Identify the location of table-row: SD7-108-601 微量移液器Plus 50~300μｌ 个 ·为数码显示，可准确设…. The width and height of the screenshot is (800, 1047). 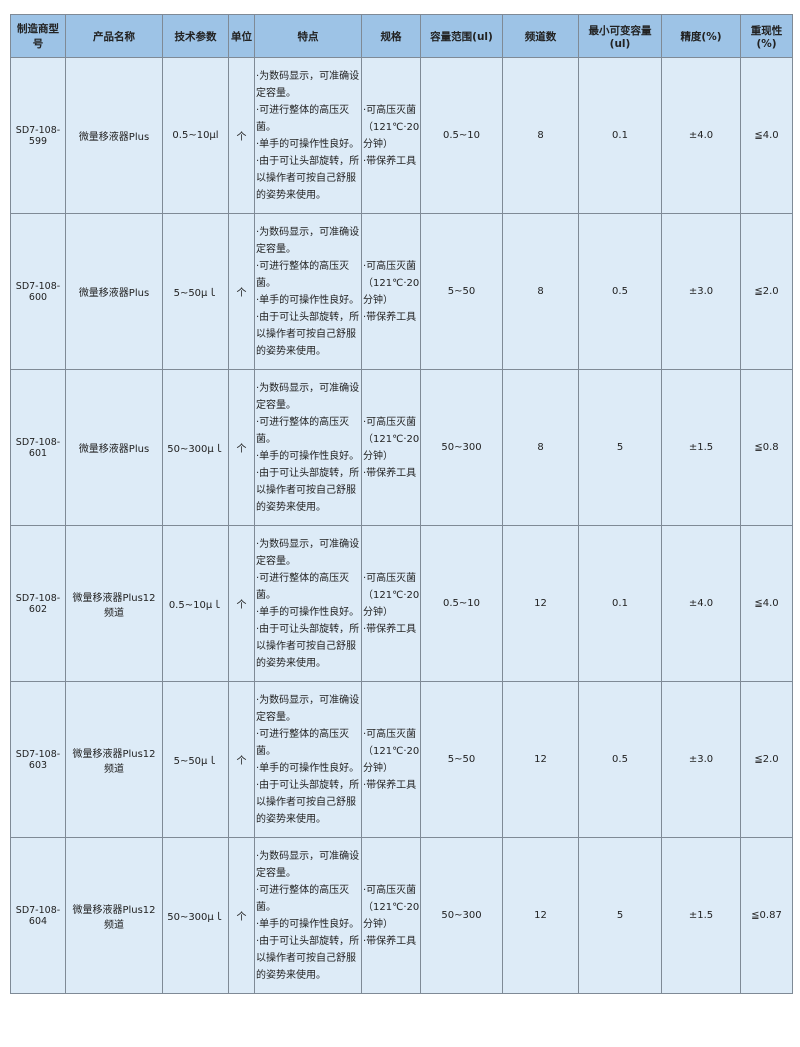
(401, 447).